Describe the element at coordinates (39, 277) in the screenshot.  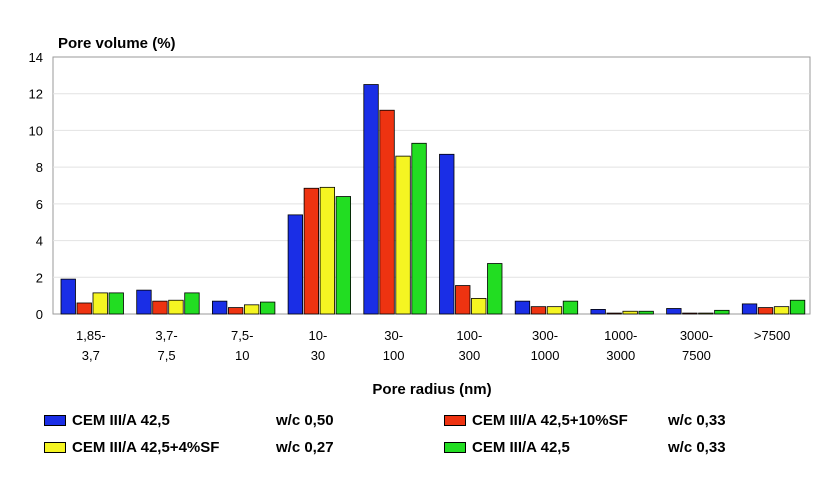
I see `y-tick-label: 2` at that location.